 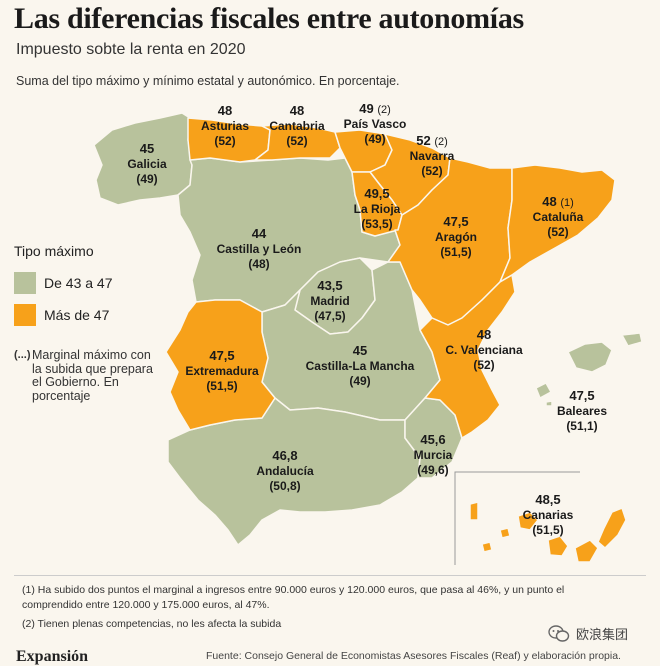 What do you see at coordinates (433, 455) in the screenshot?
I see `label-murcia-name: Murcia` at bounding box center [433, 455].